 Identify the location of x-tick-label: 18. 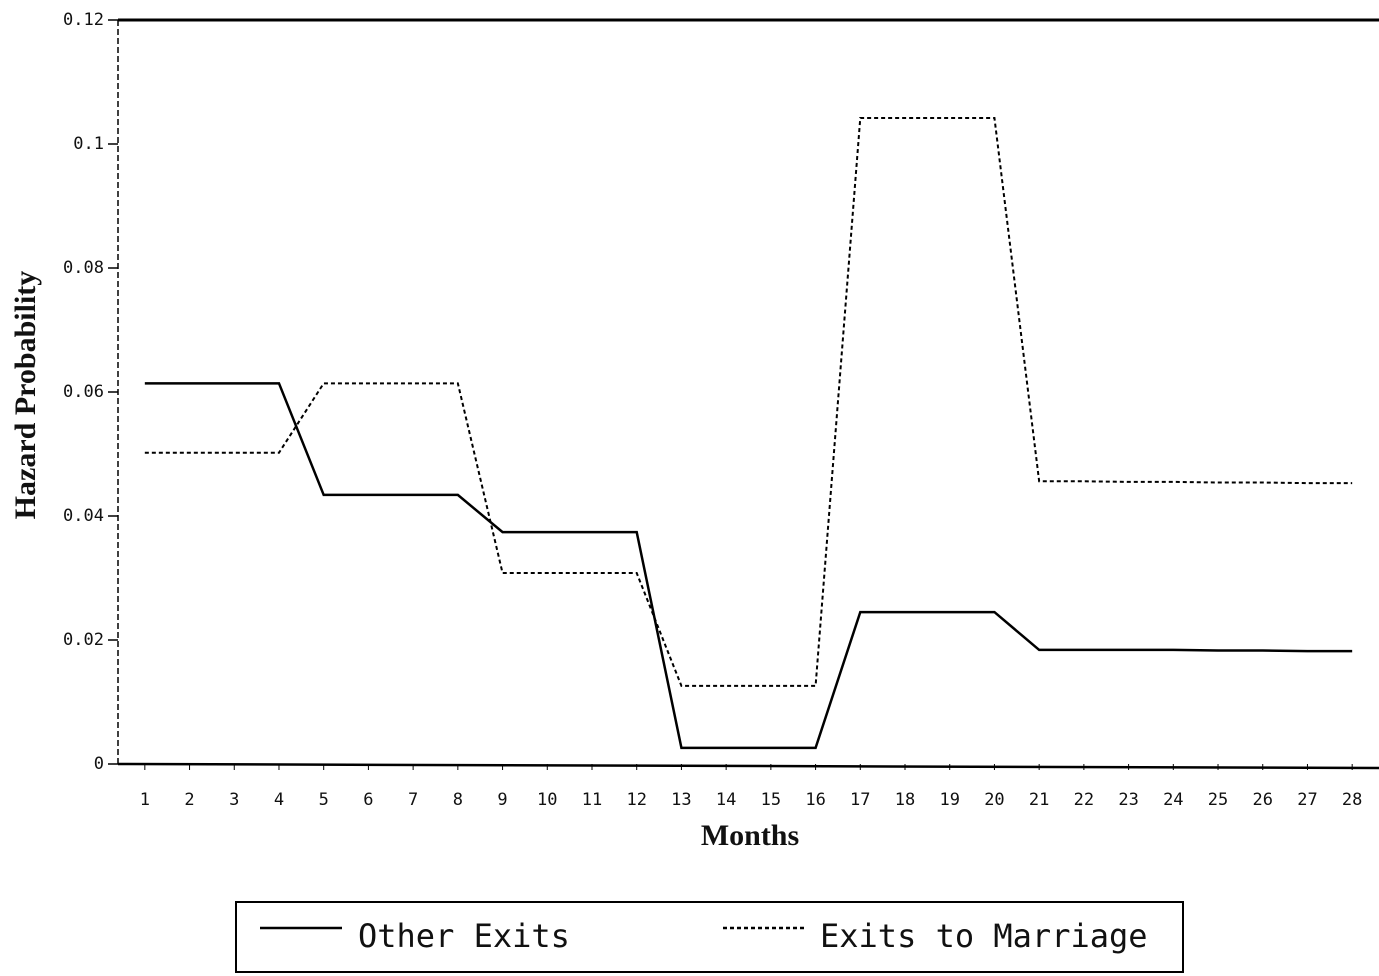
(905, 800).